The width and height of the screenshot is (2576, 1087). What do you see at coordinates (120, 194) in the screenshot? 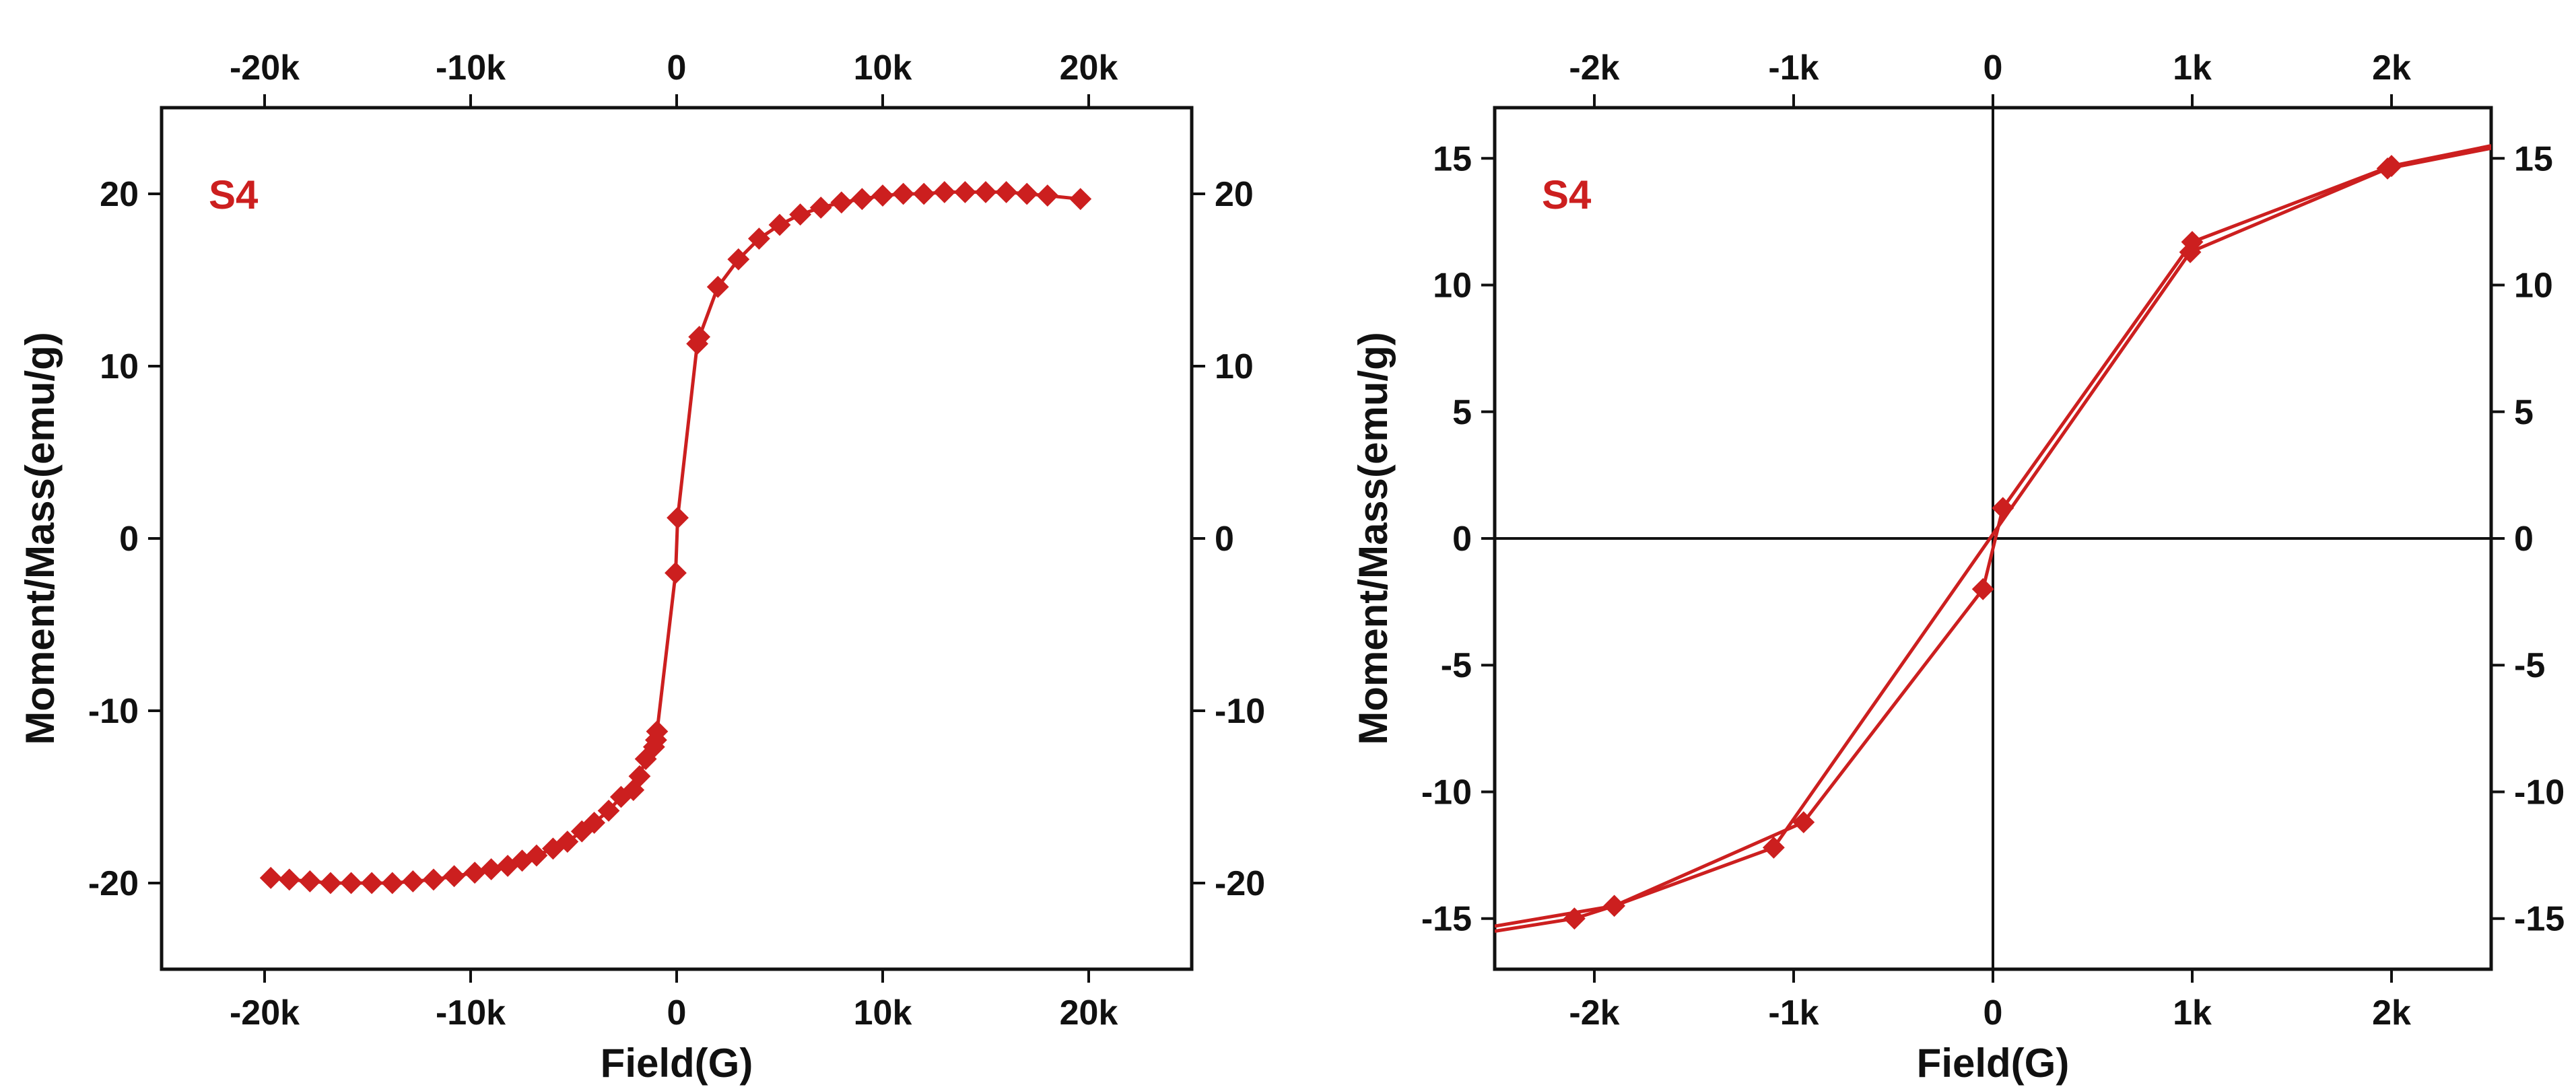
I see `y-tick-label-left: 20` at bounding box center [120, 194].